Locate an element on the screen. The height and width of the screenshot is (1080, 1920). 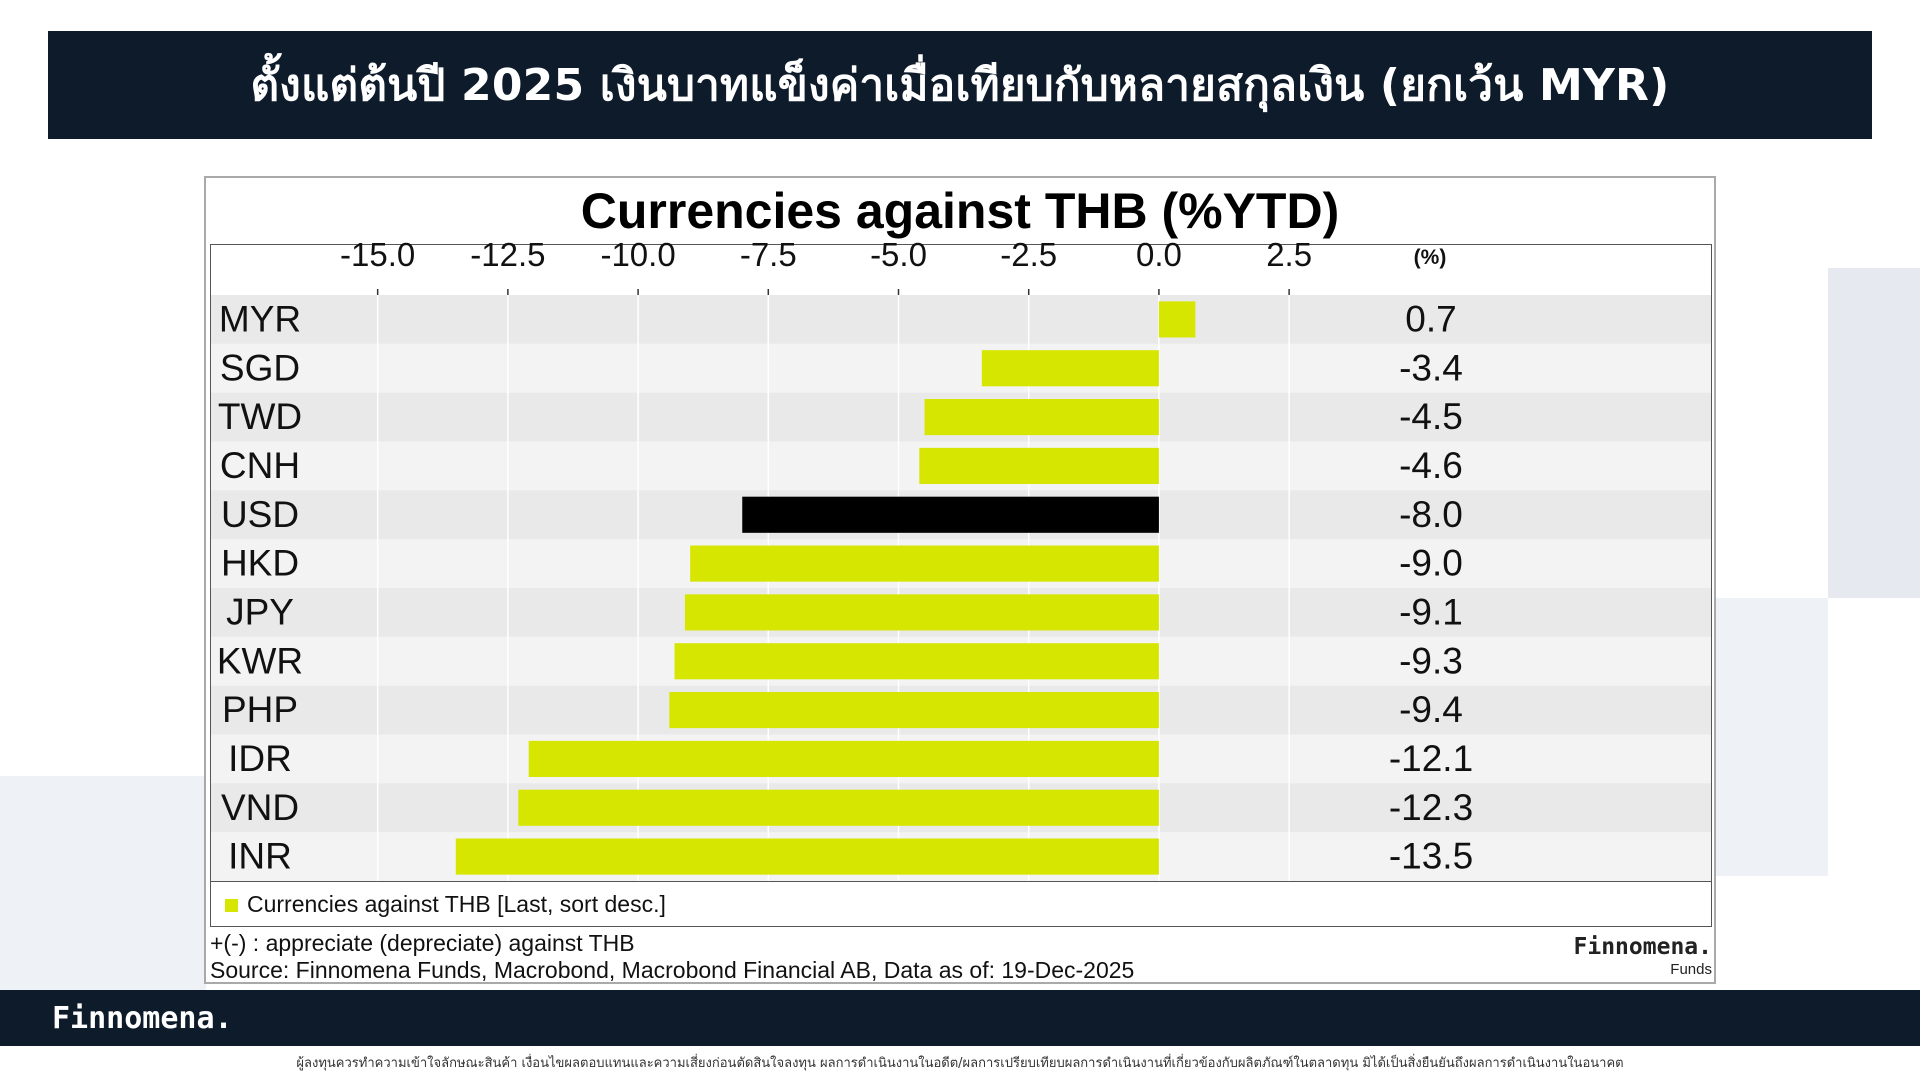
category-label: IDR is located at coordinates (260, 758).